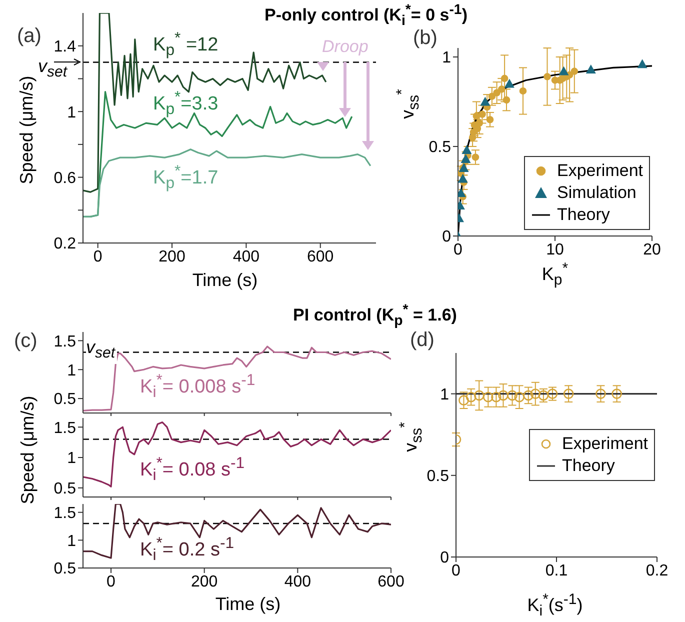 The height and width of the screenshot is (622, 685). What do you see at coordinates (345, 47) in the screenshot?
I see `annotation: Droop` at bounding box center [345, 47].